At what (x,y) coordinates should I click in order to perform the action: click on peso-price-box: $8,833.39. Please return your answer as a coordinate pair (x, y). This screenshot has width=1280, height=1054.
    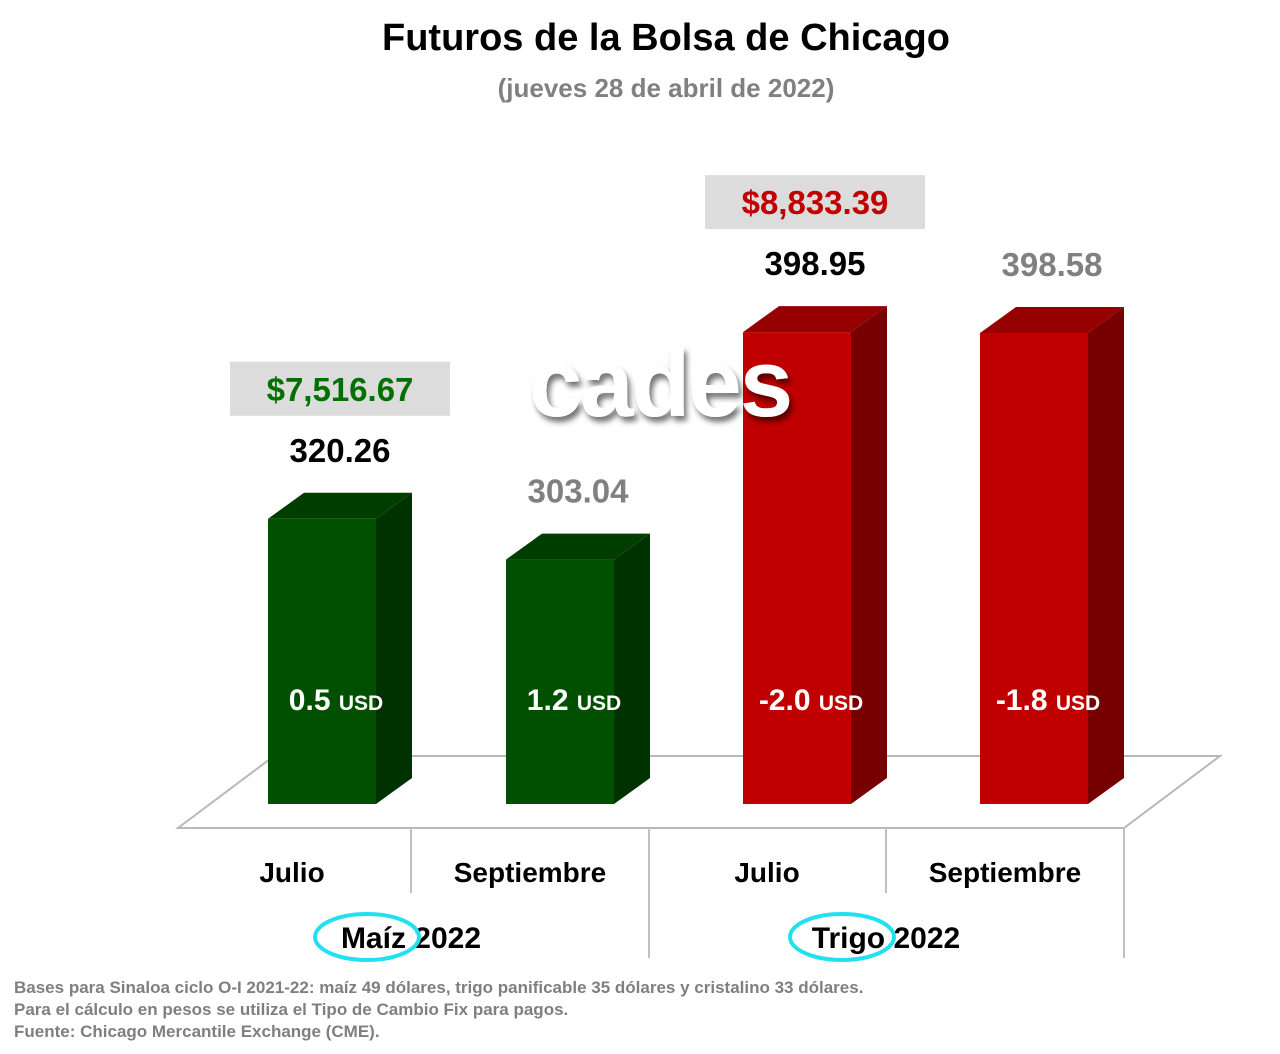
    Looking at the image, I should click on (815, 202).